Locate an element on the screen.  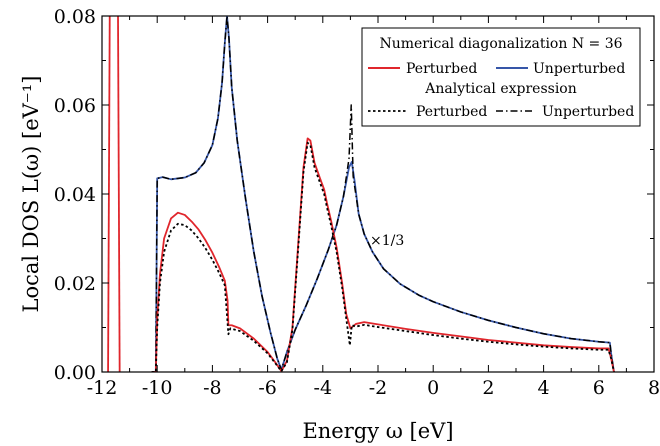
legend-label-numerical-perturbed: Perturbed is located at coordinates (441, 69).